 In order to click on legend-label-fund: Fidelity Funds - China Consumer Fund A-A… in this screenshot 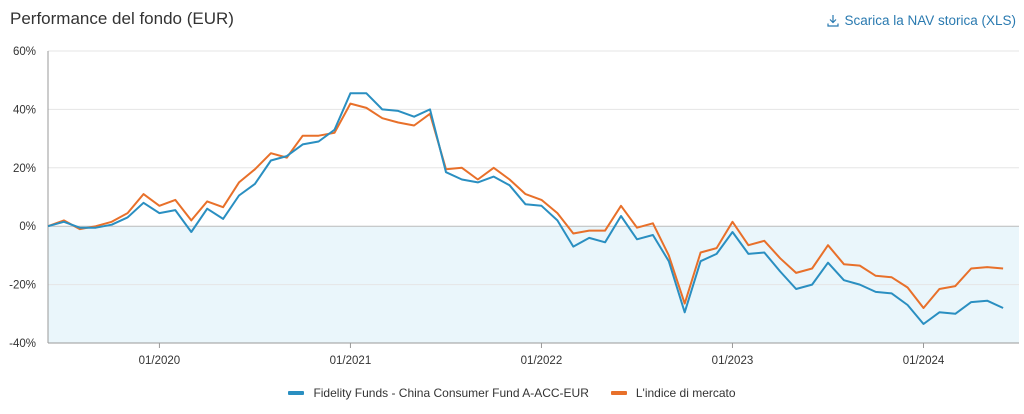, I will do `click(451, 393)`.